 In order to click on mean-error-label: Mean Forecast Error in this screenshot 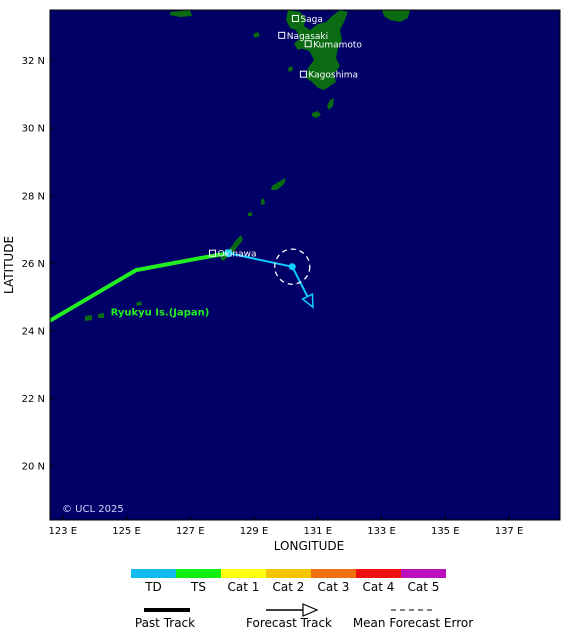, I will do `click(413, 623)`.